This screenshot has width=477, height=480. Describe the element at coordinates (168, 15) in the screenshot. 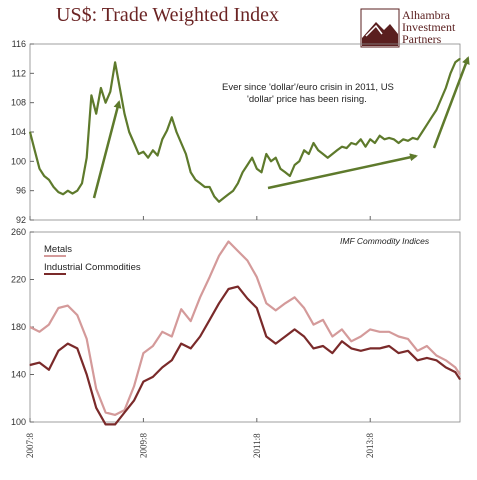

I see `page-title: US$: Trade Weighted Index` at that location.